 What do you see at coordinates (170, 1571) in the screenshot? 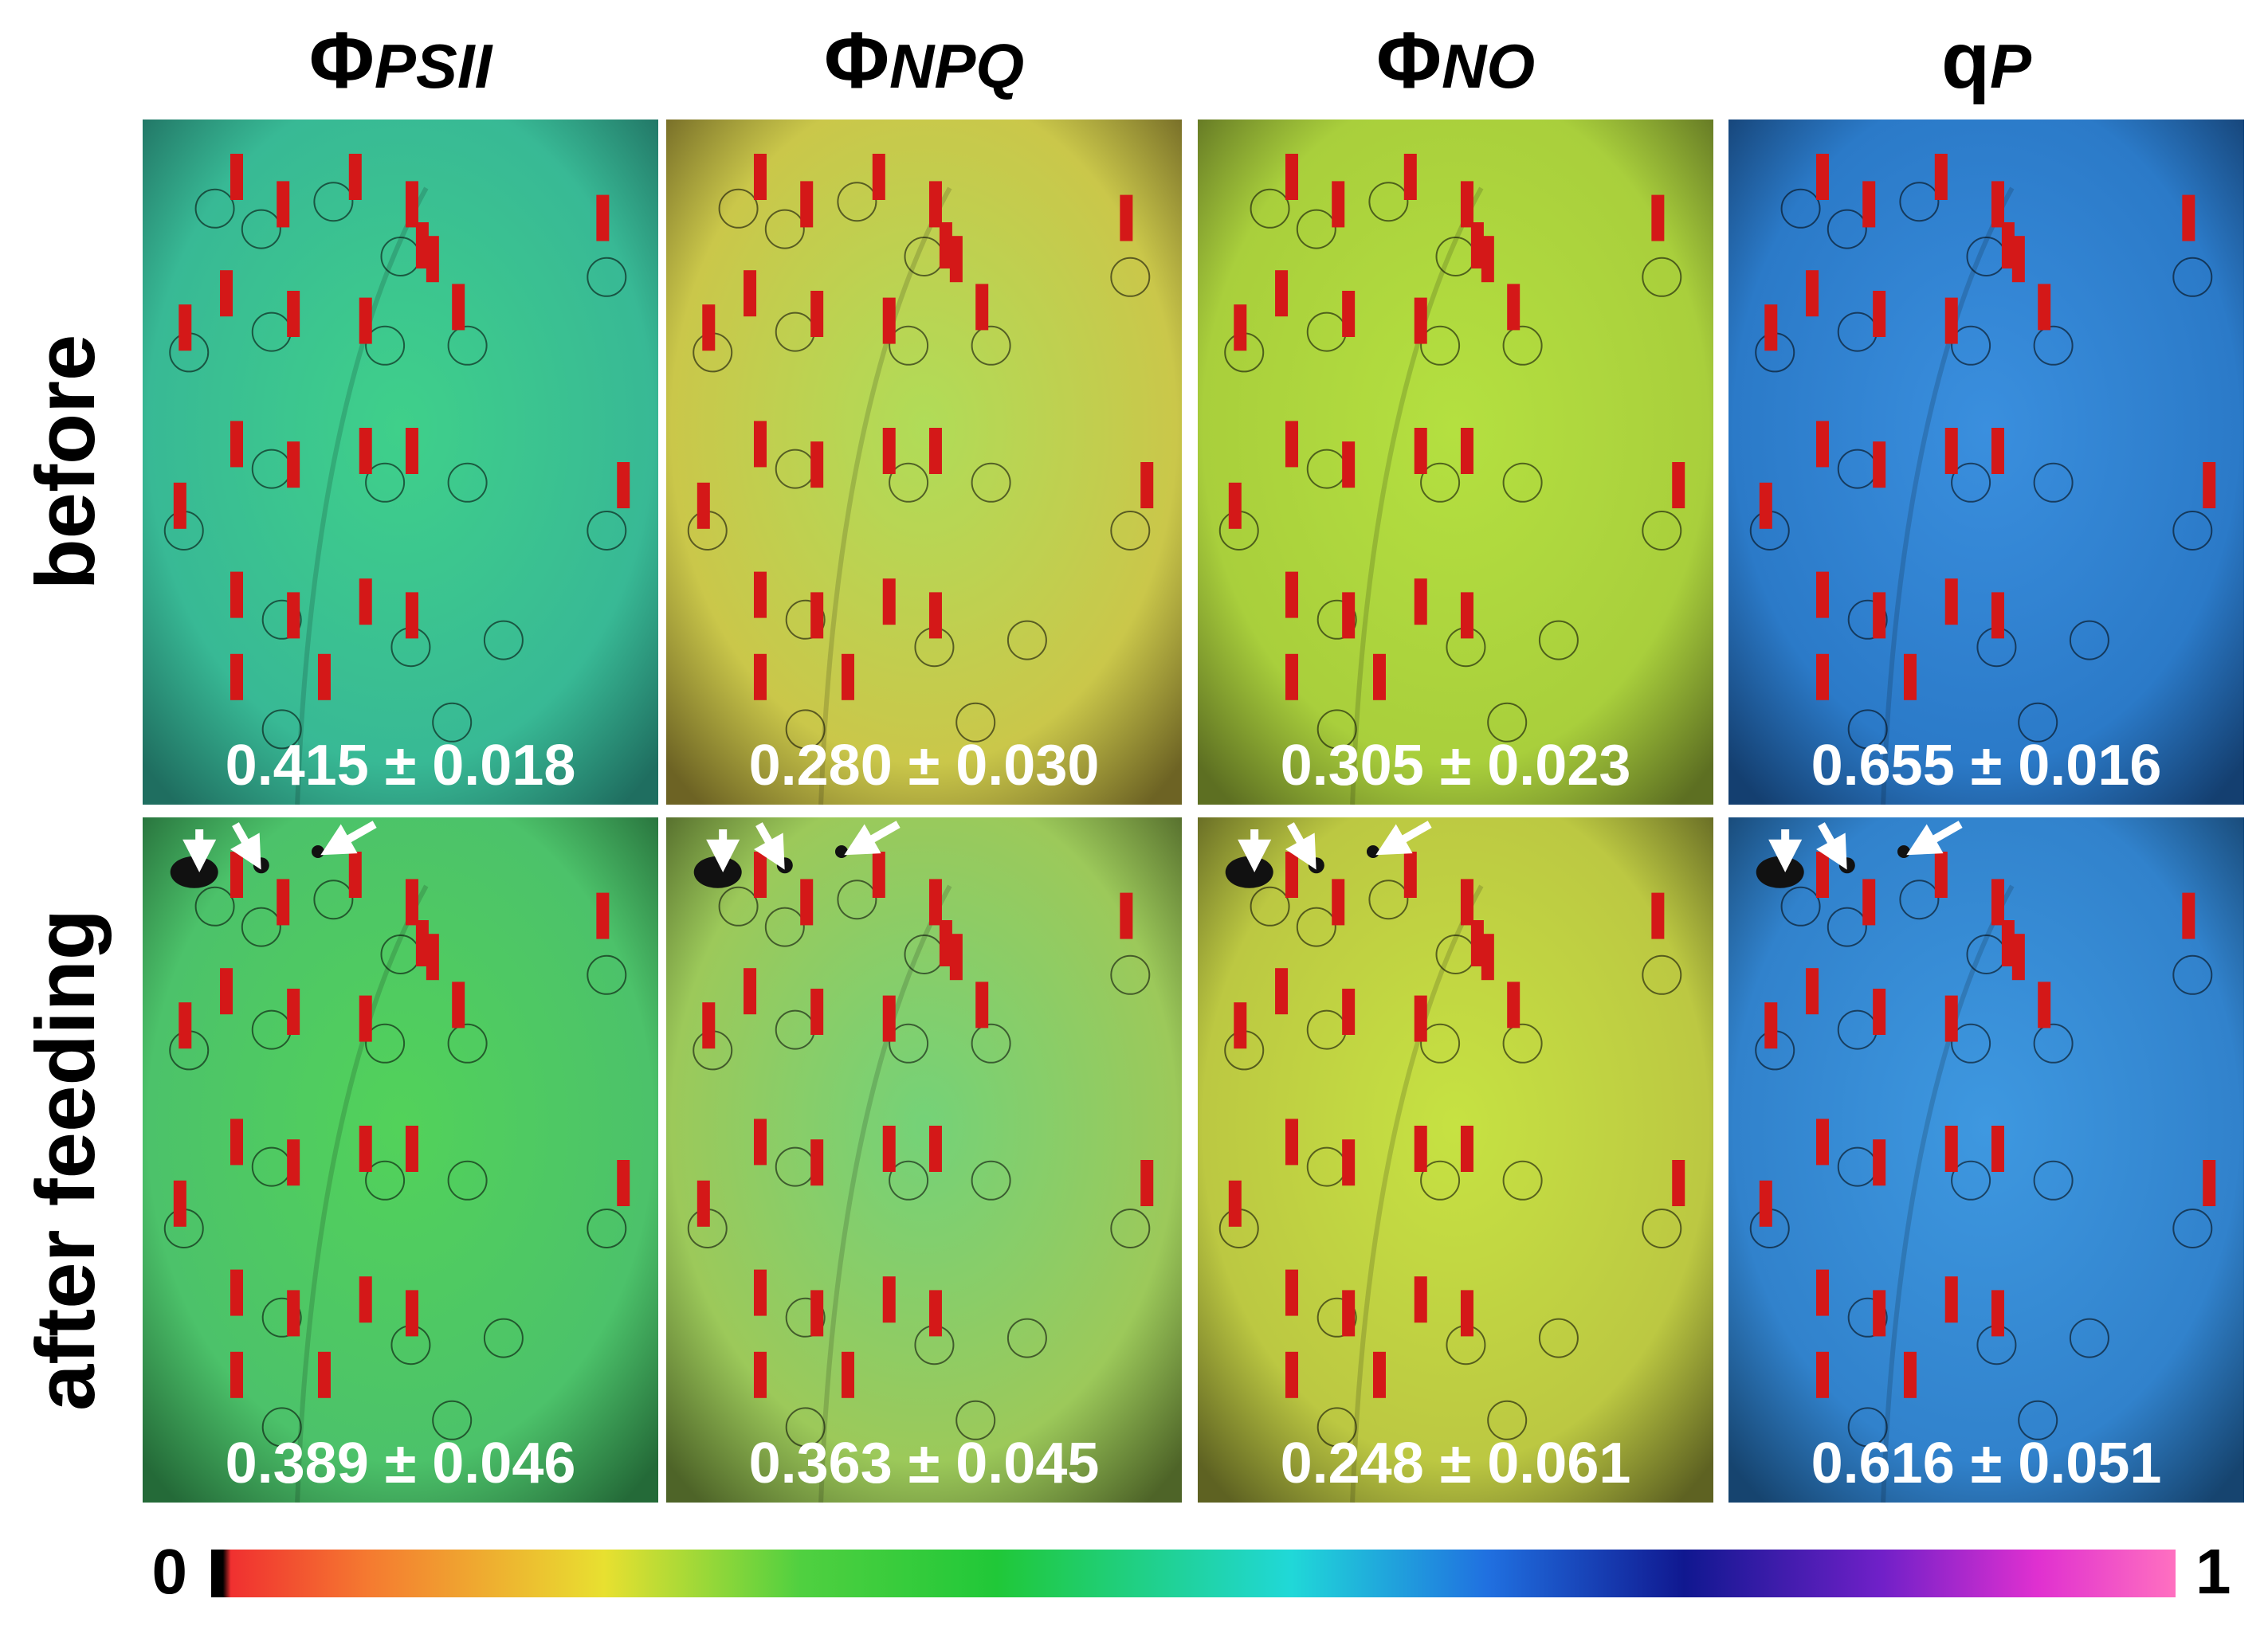
I see `colorbar-min: 0` at bounding box center [170, 1571].